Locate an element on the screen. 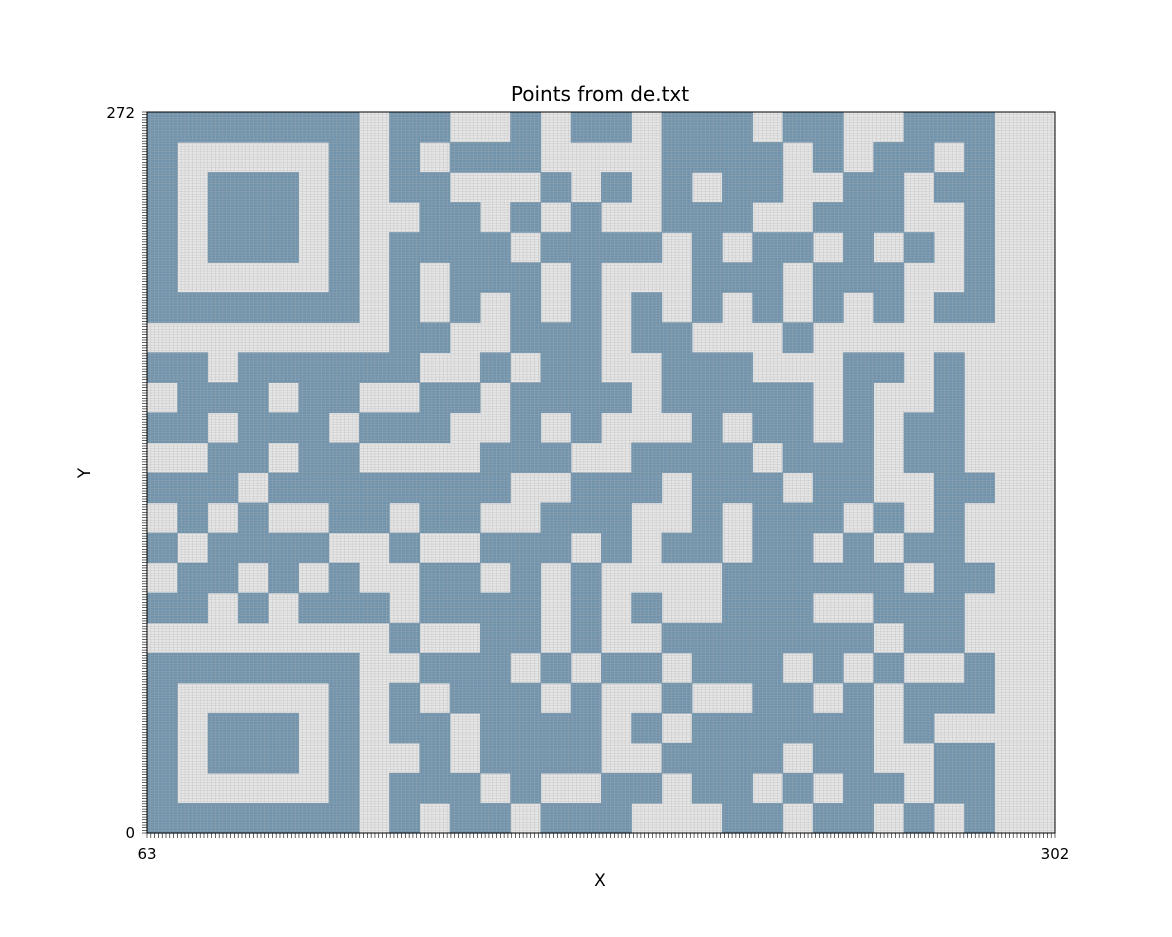  y-tick-label-max: 272 is located at coordinates (120, 113).